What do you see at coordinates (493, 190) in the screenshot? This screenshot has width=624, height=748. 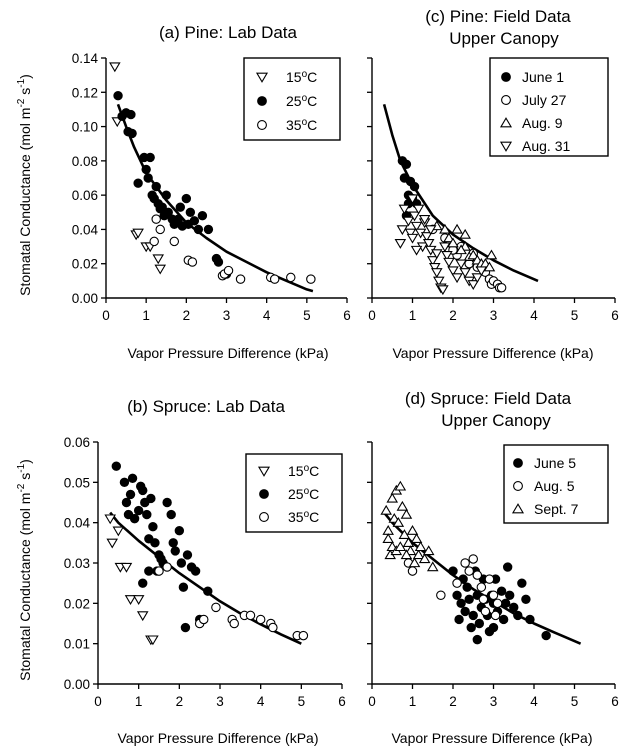 I see `panel-c-plot: 0 1 2 3 4 5 6` at bounding box center [493, 190].